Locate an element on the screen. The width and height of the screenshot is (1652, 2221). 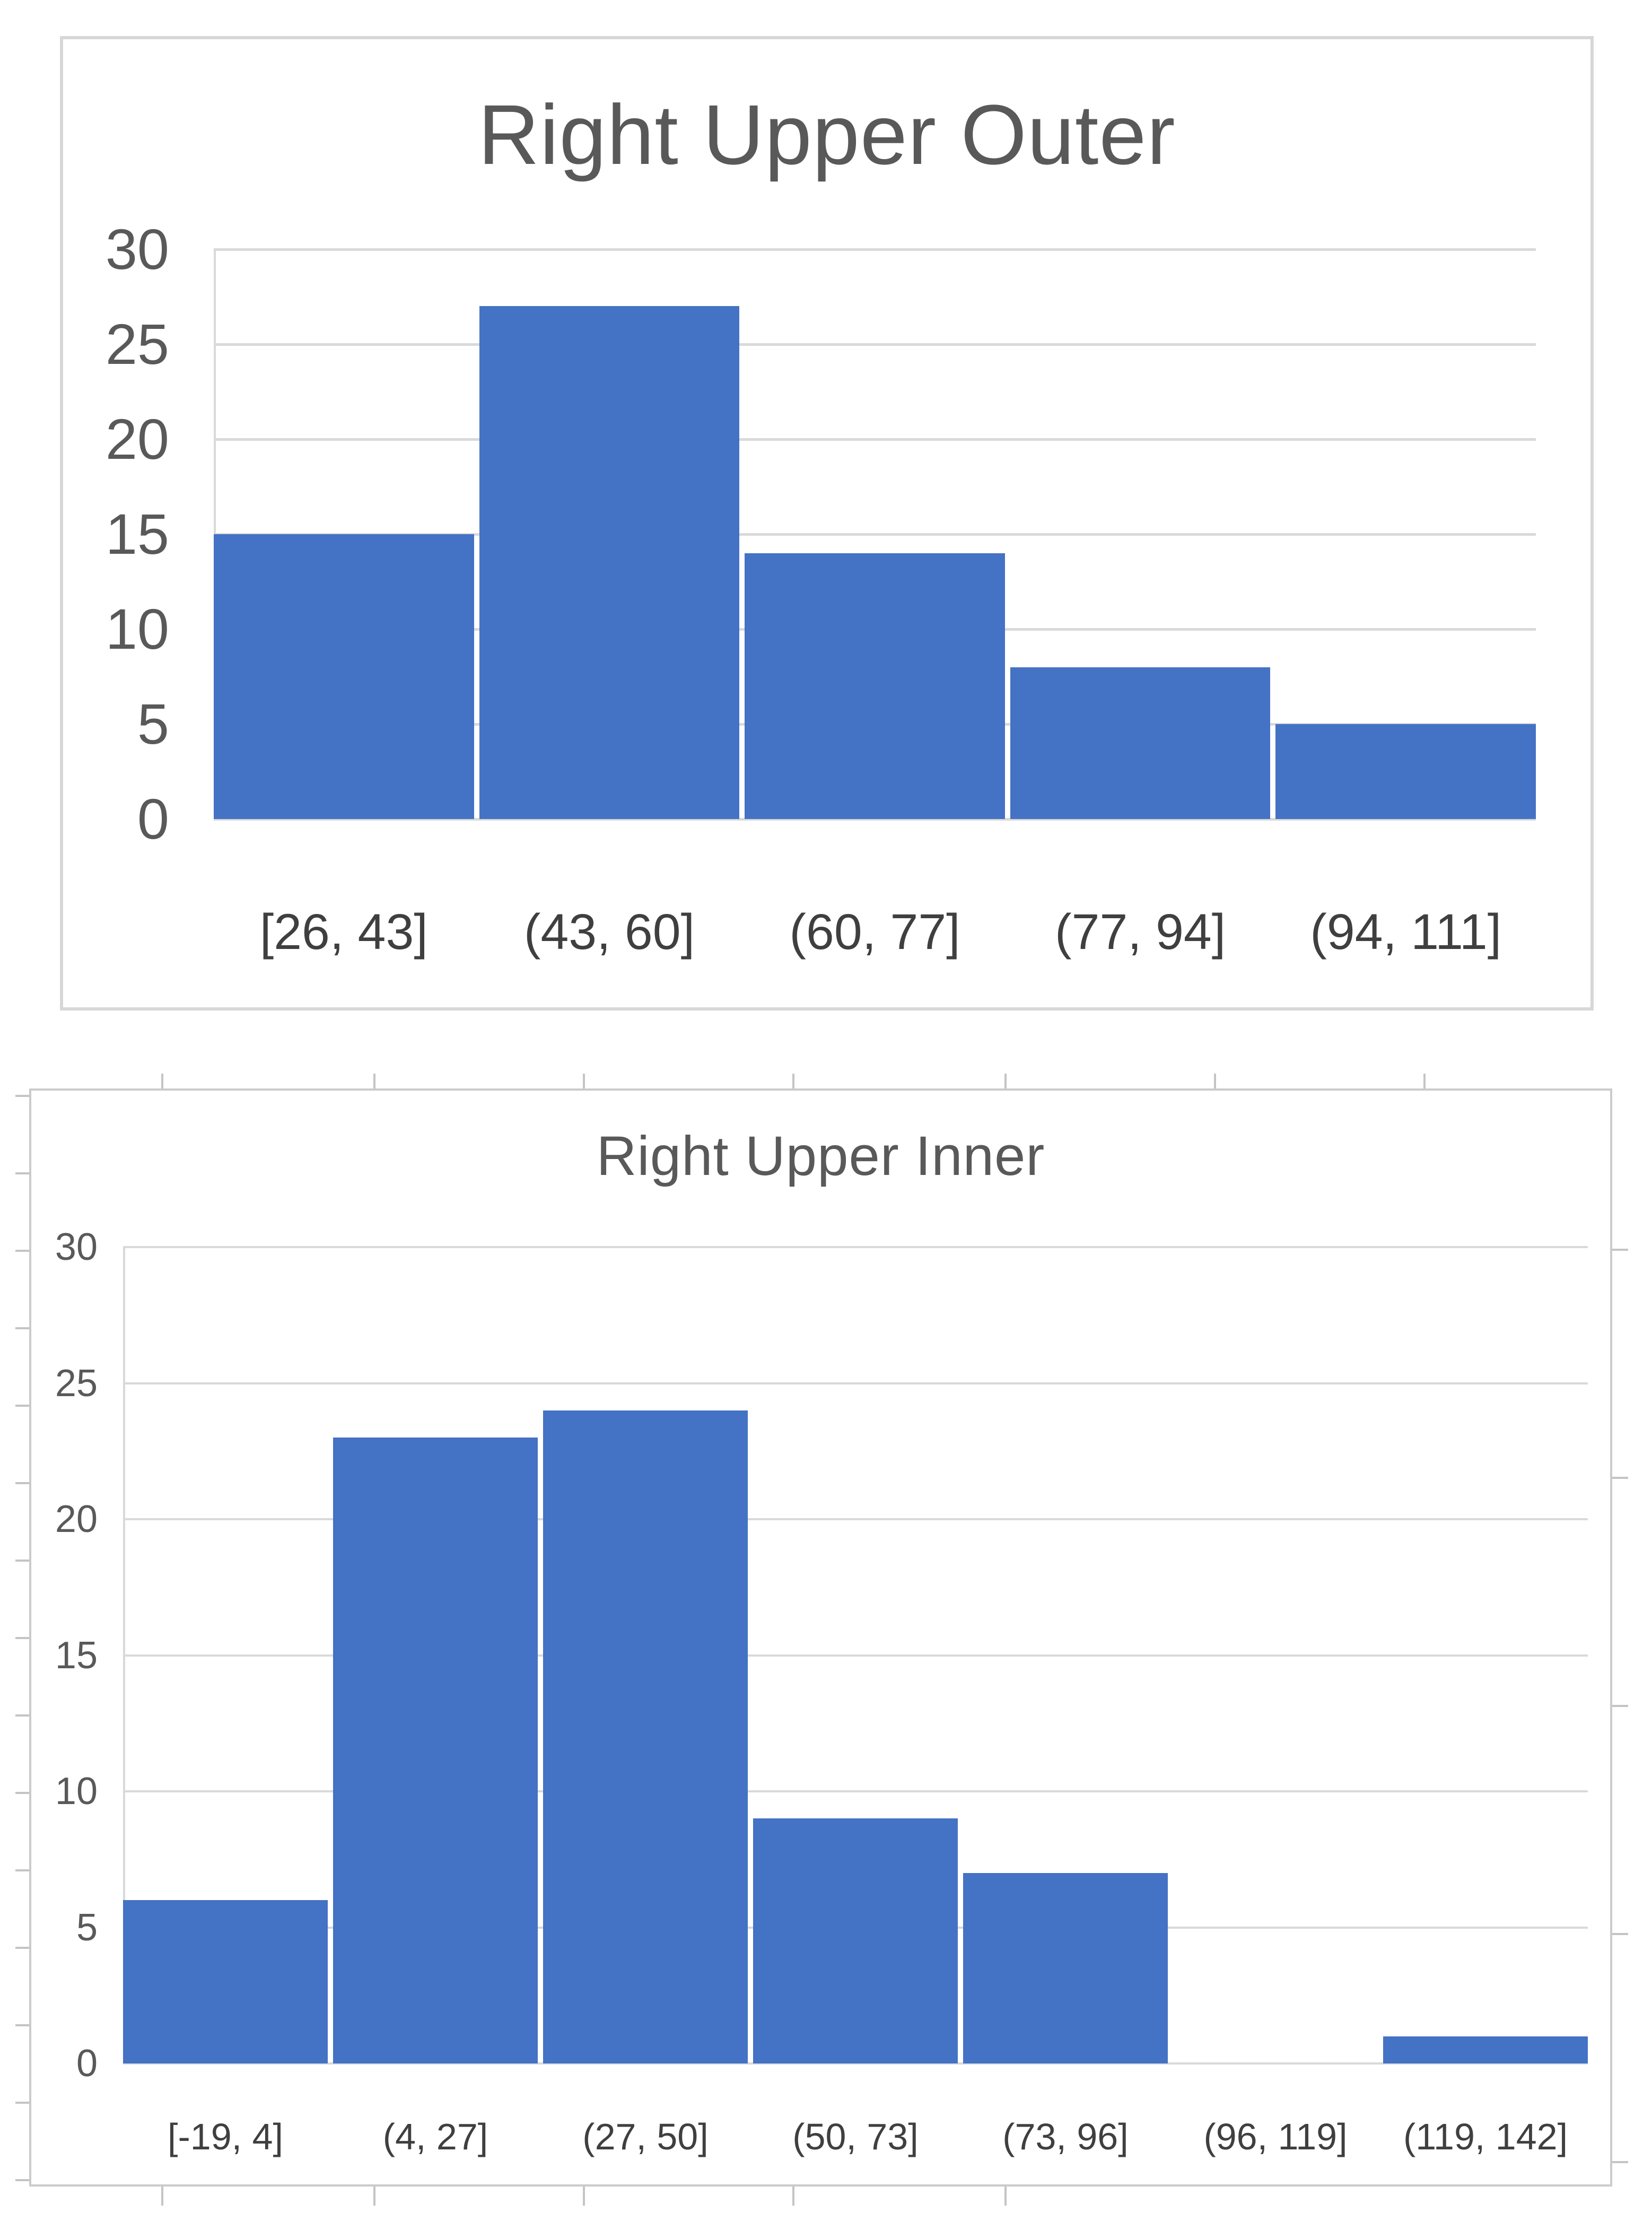
bar-(119, 142] is located at coordinates (1486, 2049).